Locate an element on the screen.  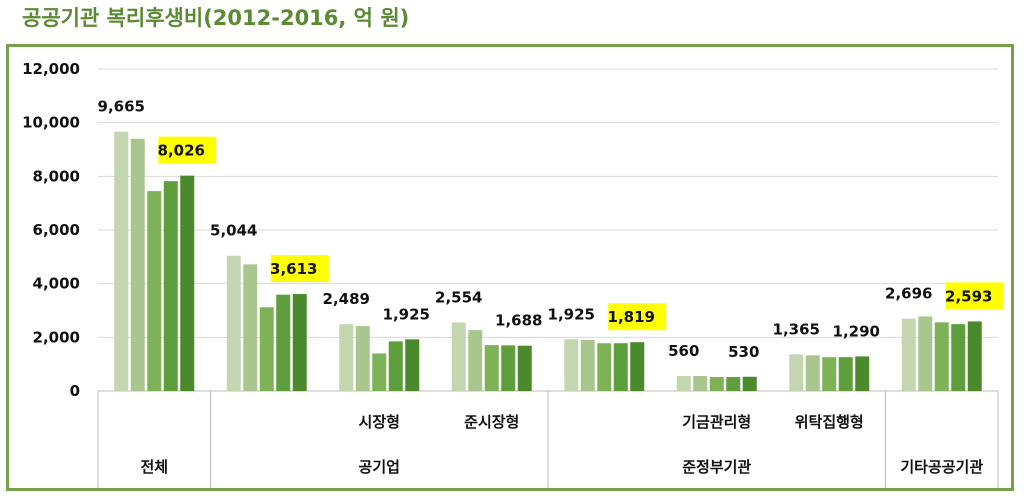
bar-0-2013 is located at coordinates (137, 264).